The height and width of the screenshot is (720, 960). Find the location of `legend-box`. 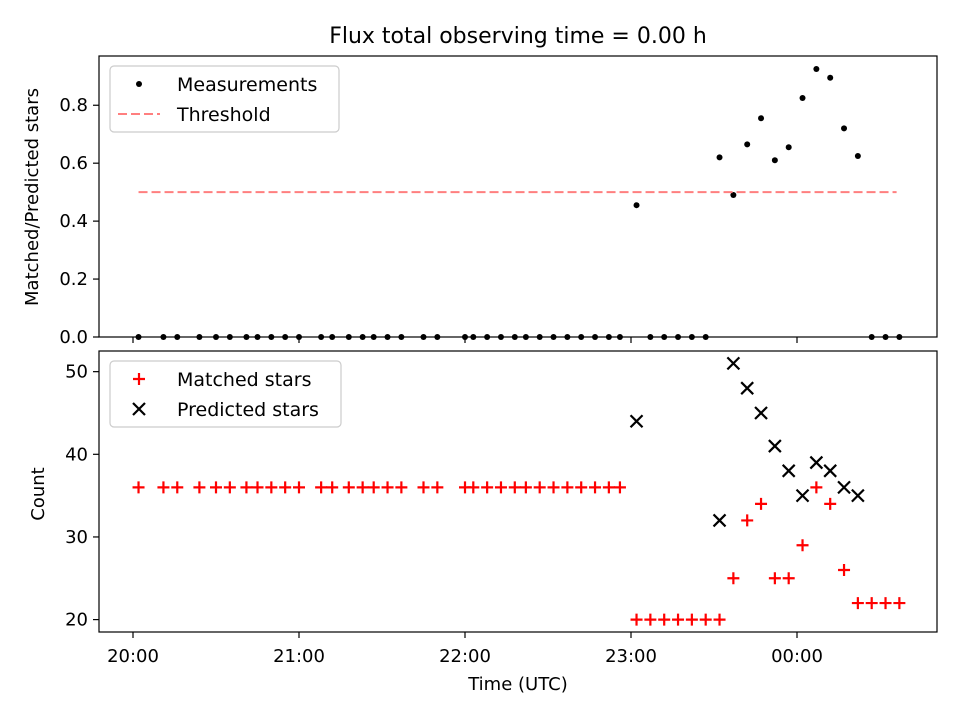

legend-box is located at coordinates (225, 394).